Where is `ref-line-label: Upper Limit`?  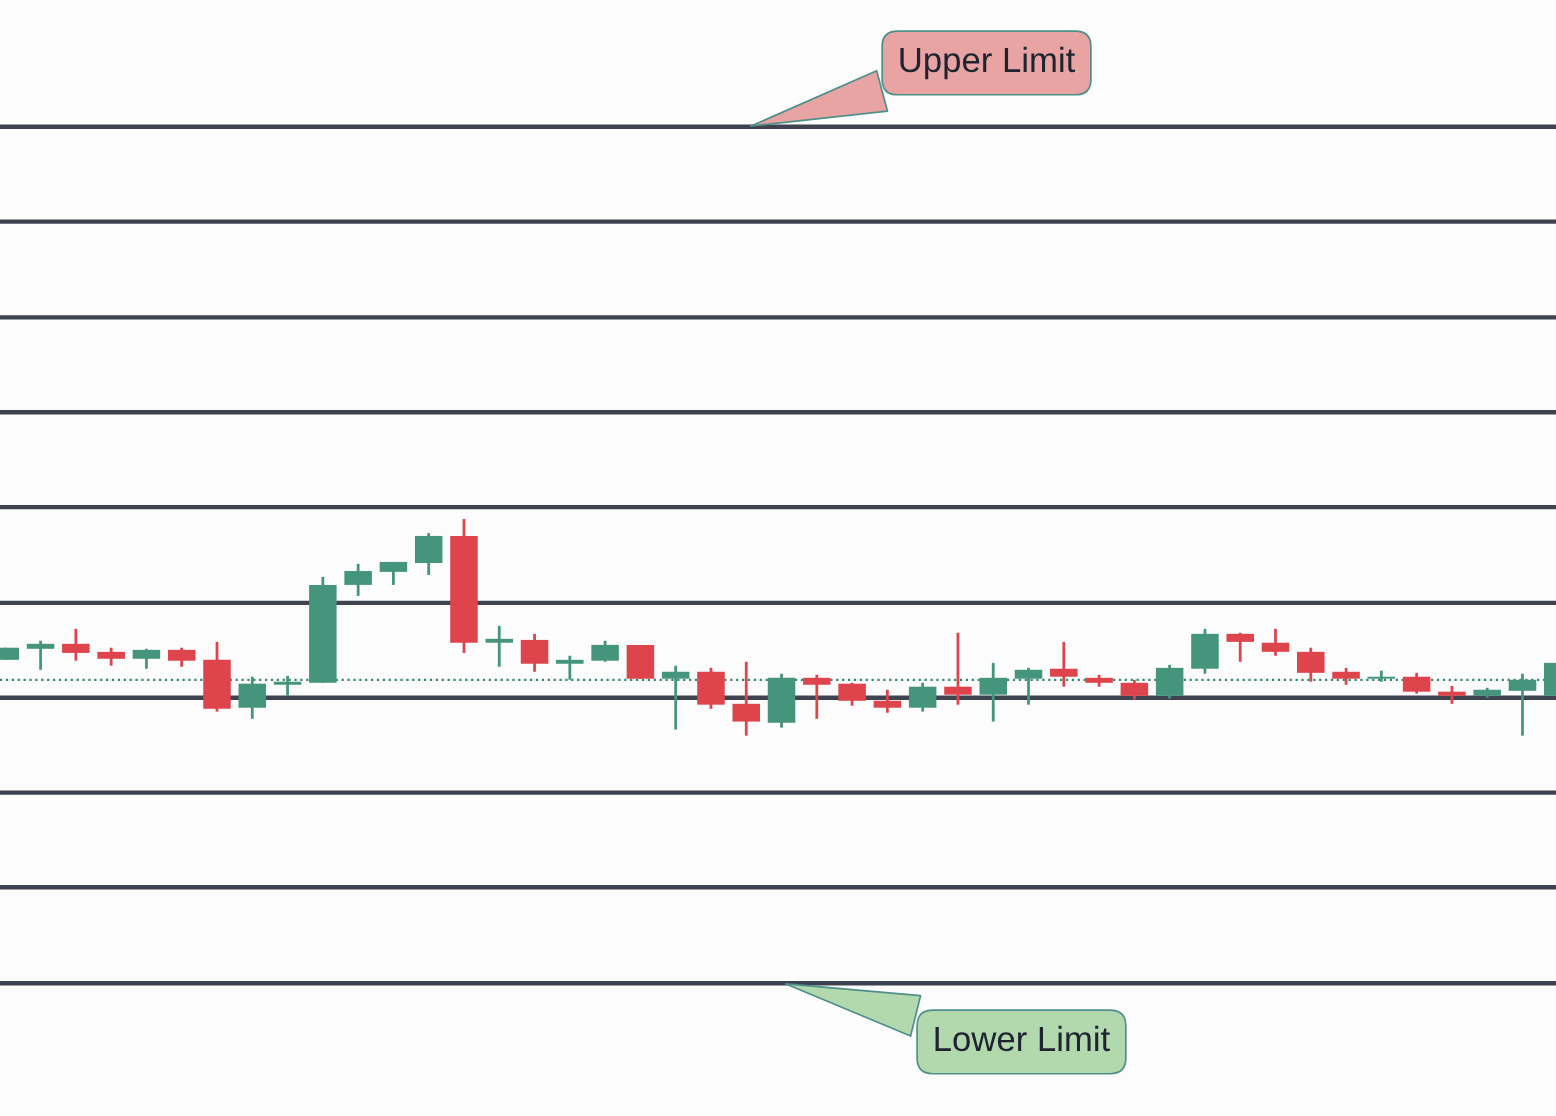
ref-line-label: Upper Limit is located at coordinates (988, 63).